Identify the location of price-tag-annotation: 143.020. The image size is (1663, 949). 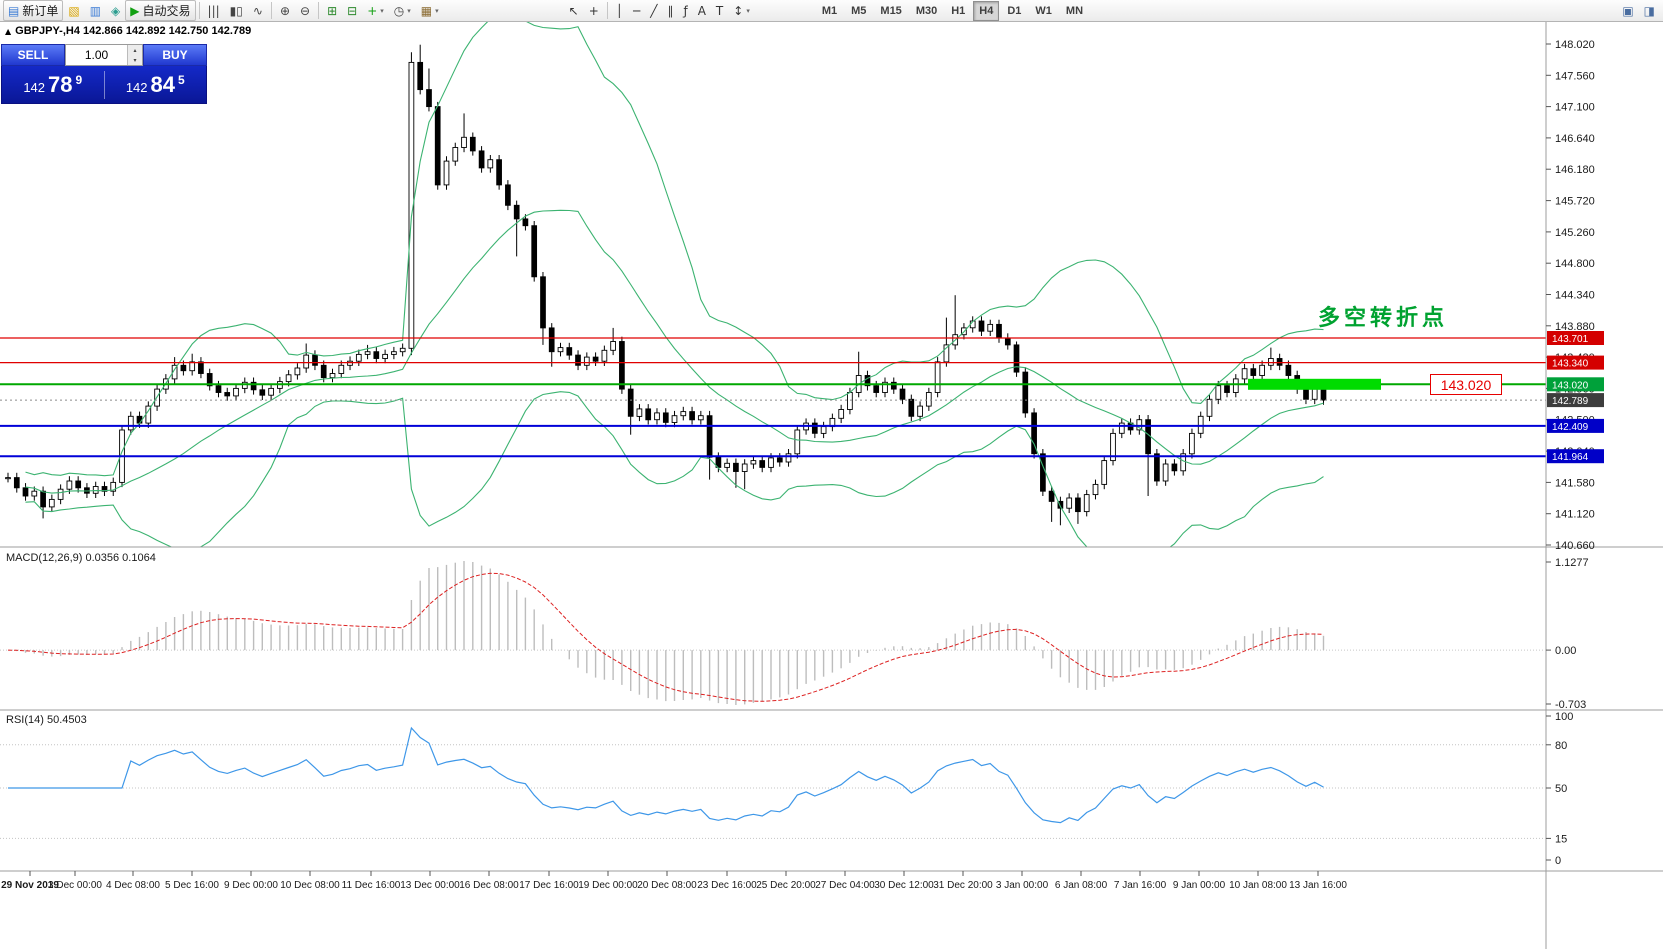
(1466, 384).